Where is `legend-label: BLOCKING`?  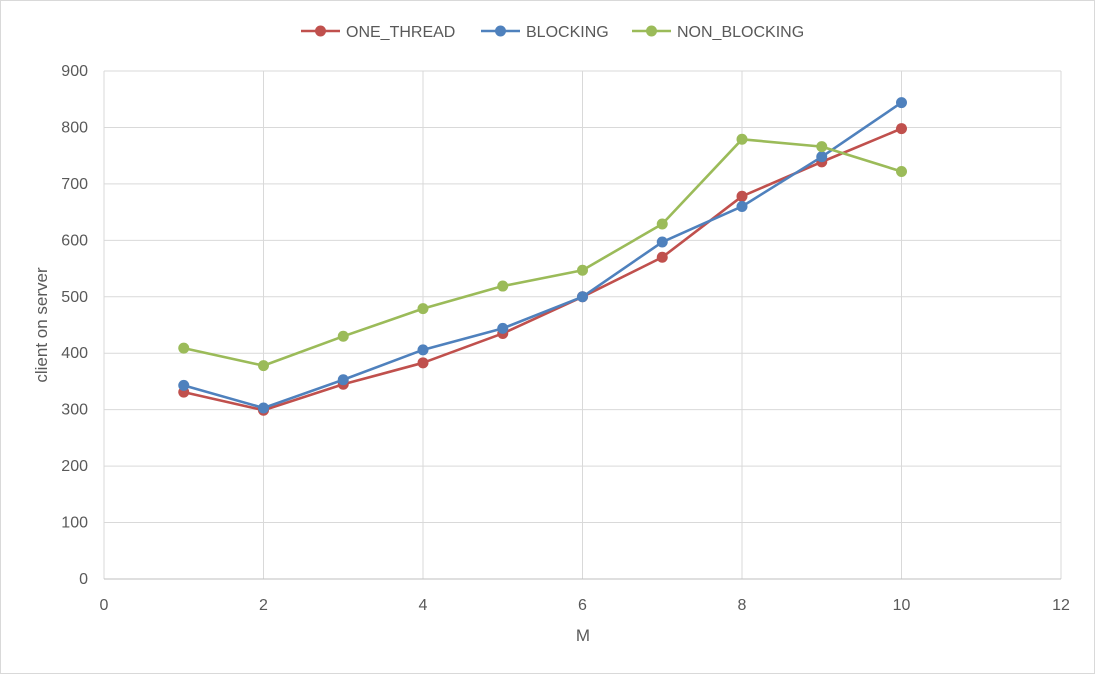 legend-label: BLOCKING is located at coordinates (567, 32).